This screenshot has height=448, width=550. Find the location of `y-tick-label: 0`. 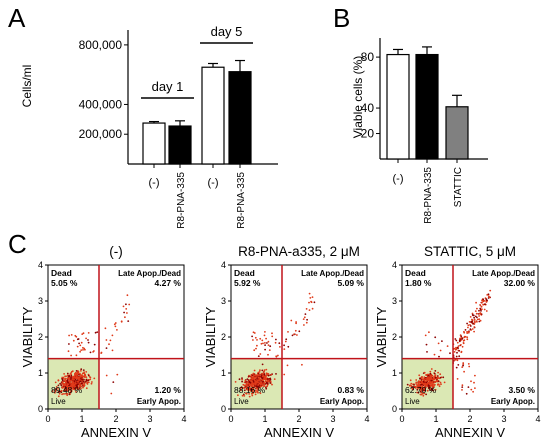

y-tick-label: 0 is located at coordinates (40, 409).